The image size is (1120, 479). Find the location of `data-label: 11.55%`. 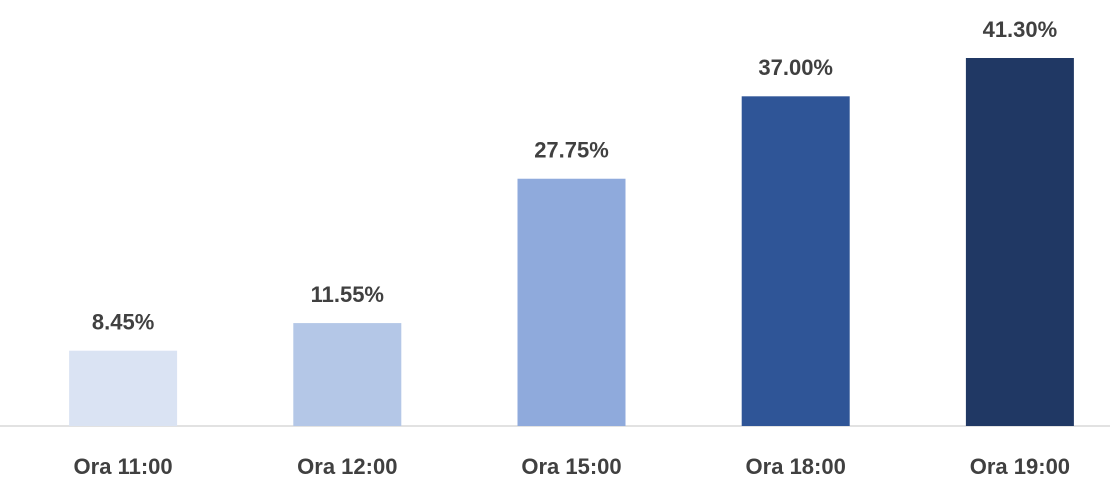

data-label: 11.55% is located at coordinates (347, 294).